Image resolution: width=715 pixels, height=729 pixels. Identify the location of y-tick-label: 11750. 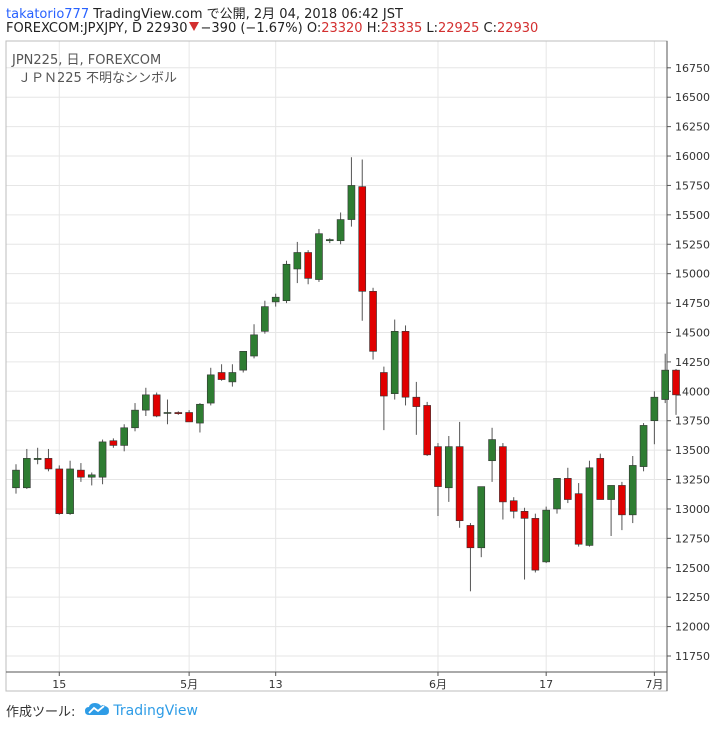
(692, 656).